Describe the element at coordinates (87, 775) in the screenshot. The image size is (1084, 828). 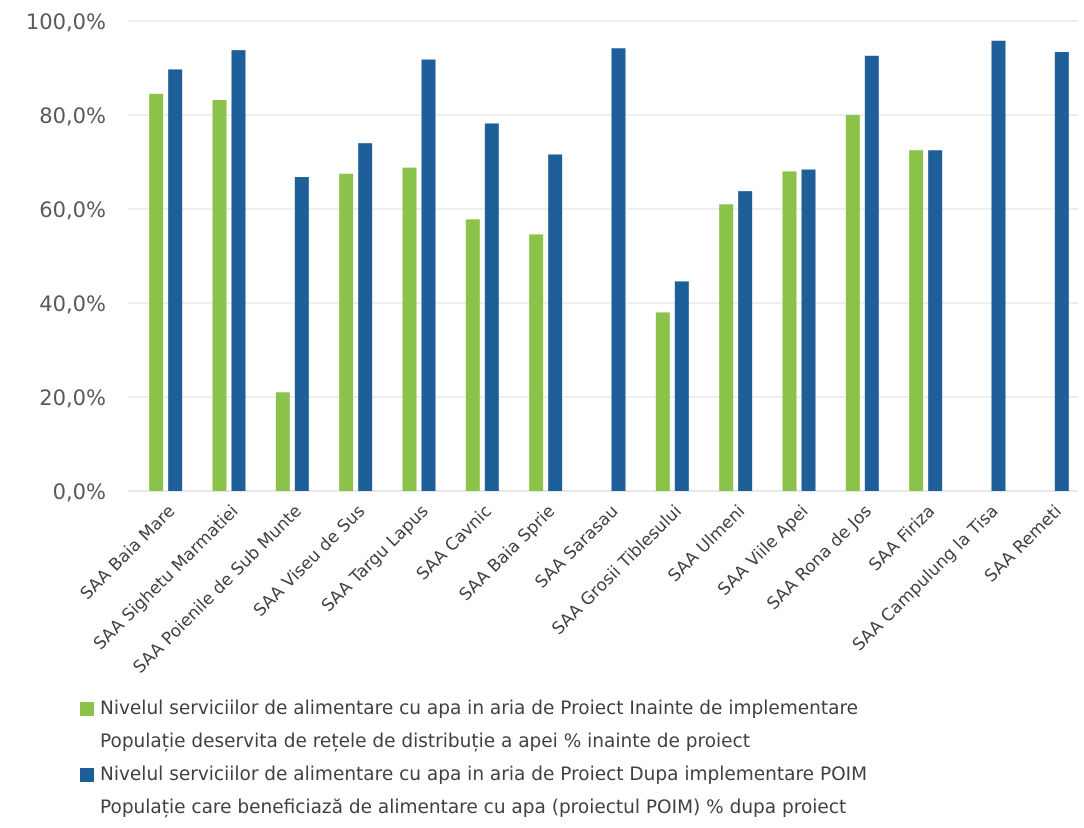
I see `legend-swatch-after` at that location.